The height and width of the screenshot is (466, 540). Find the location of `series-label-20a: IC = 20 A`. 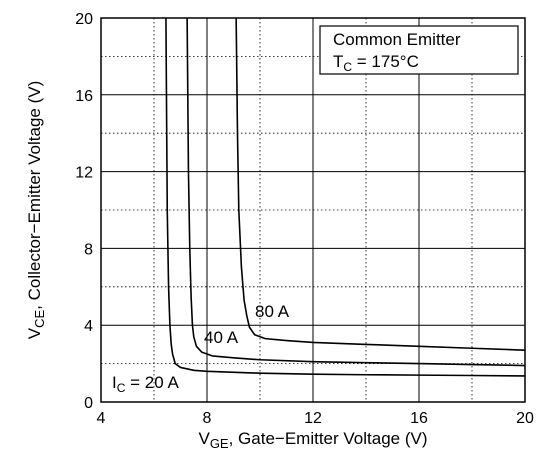

series-label-20a: IC = 20 A is located at coordinates (145, 384).